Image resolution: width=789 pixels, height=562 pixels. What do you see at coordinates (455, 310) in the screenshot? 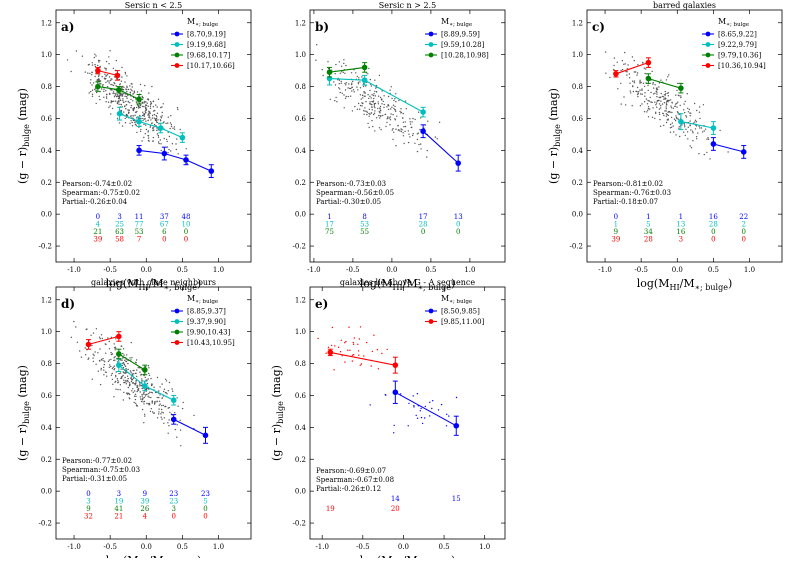
I see `legend: M∗; bulge [8.50,9.85] [9.85,11.00]` at bounding box center [455, 310].